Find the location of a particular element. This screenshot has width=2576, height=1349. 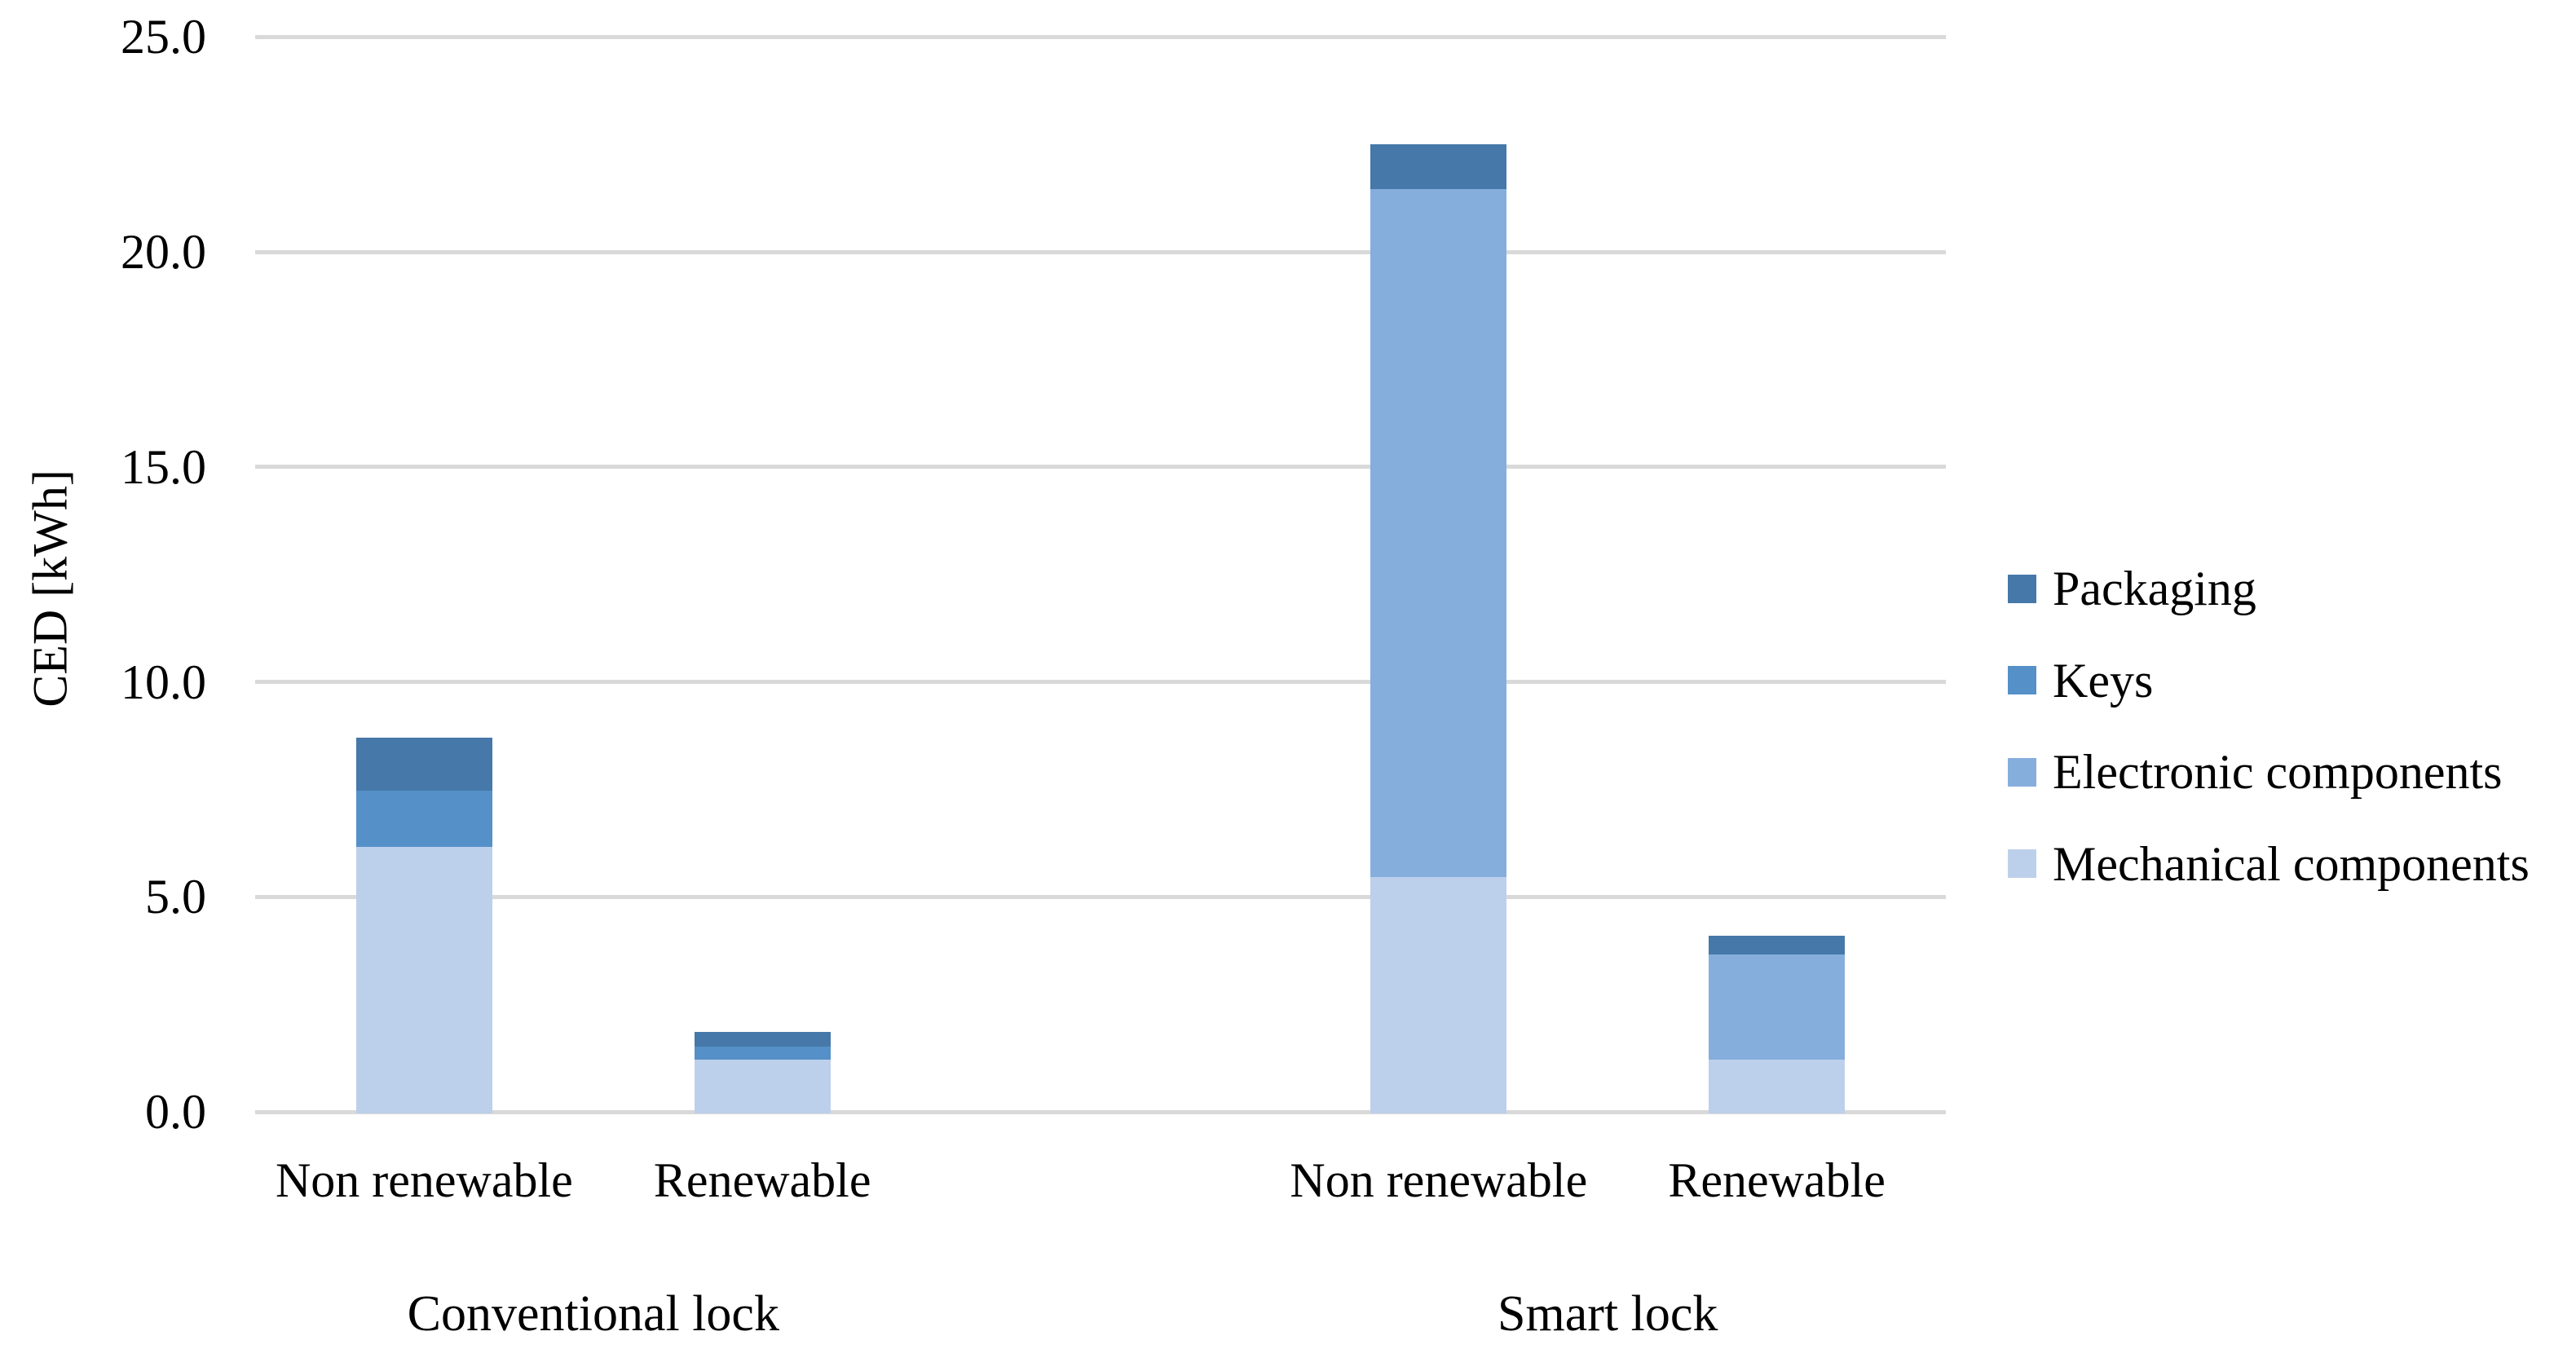

legend-item-packaging: Packaging is located at coordinates (2132, 588).